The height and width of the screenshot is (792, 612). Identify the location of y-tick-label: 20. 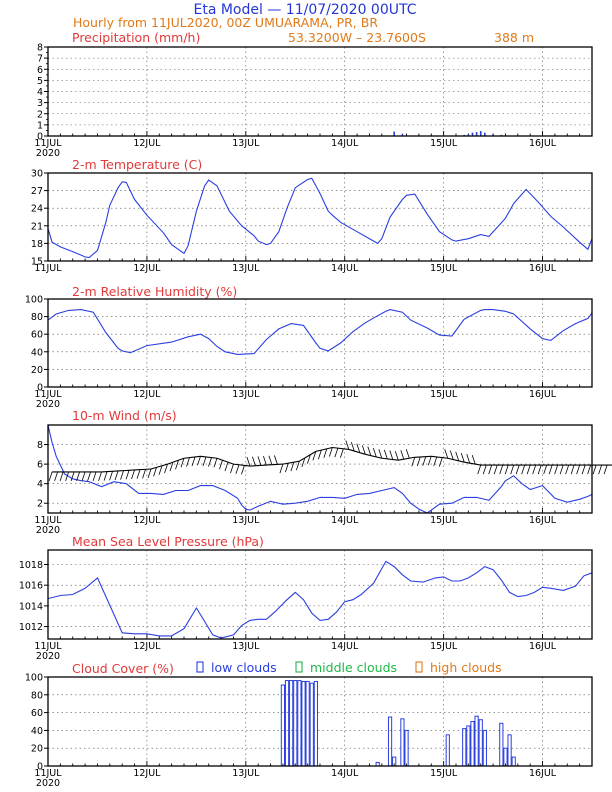
(37, 749).